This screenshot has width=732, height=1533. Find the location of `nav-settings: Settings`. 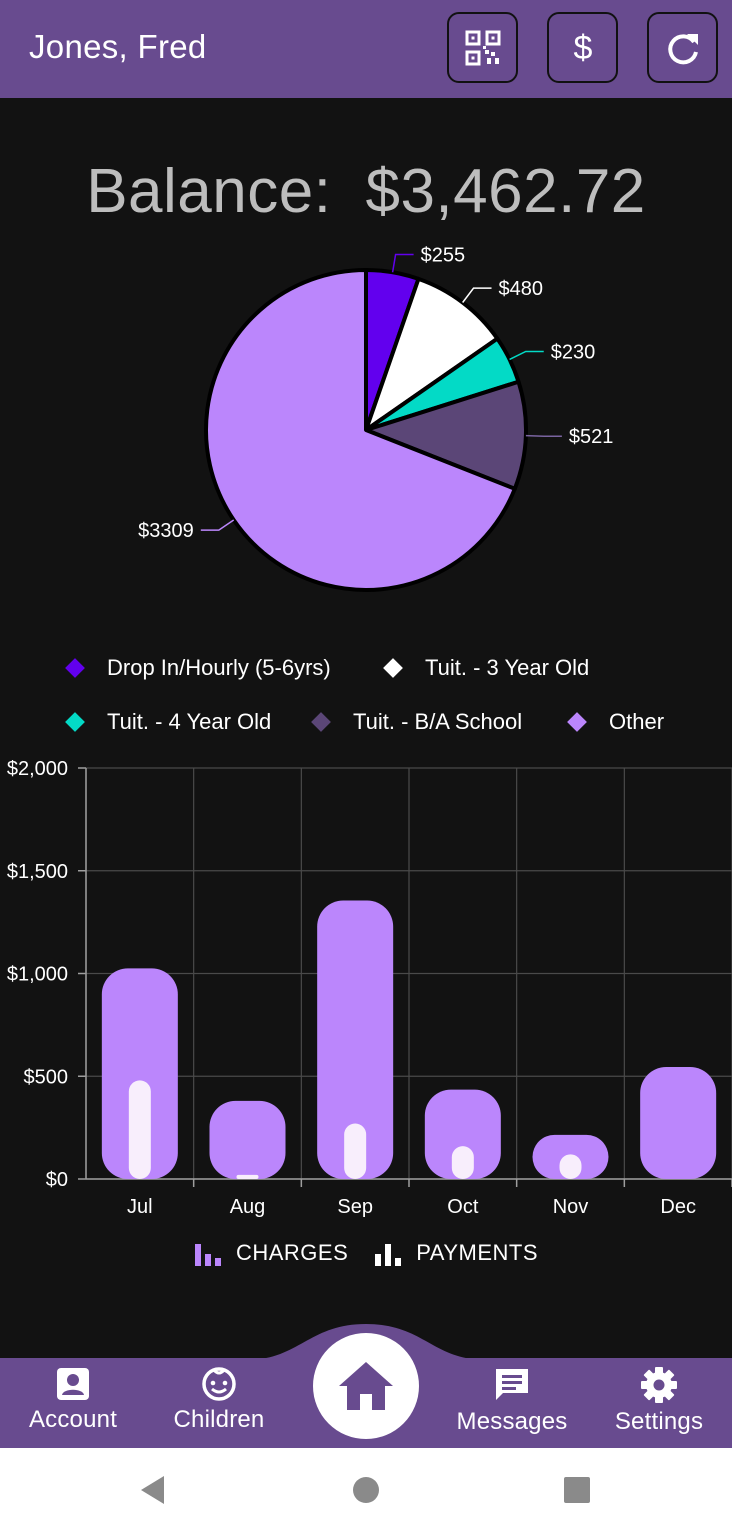

nav-settings: Settings is located at coordinates (659, 1401).